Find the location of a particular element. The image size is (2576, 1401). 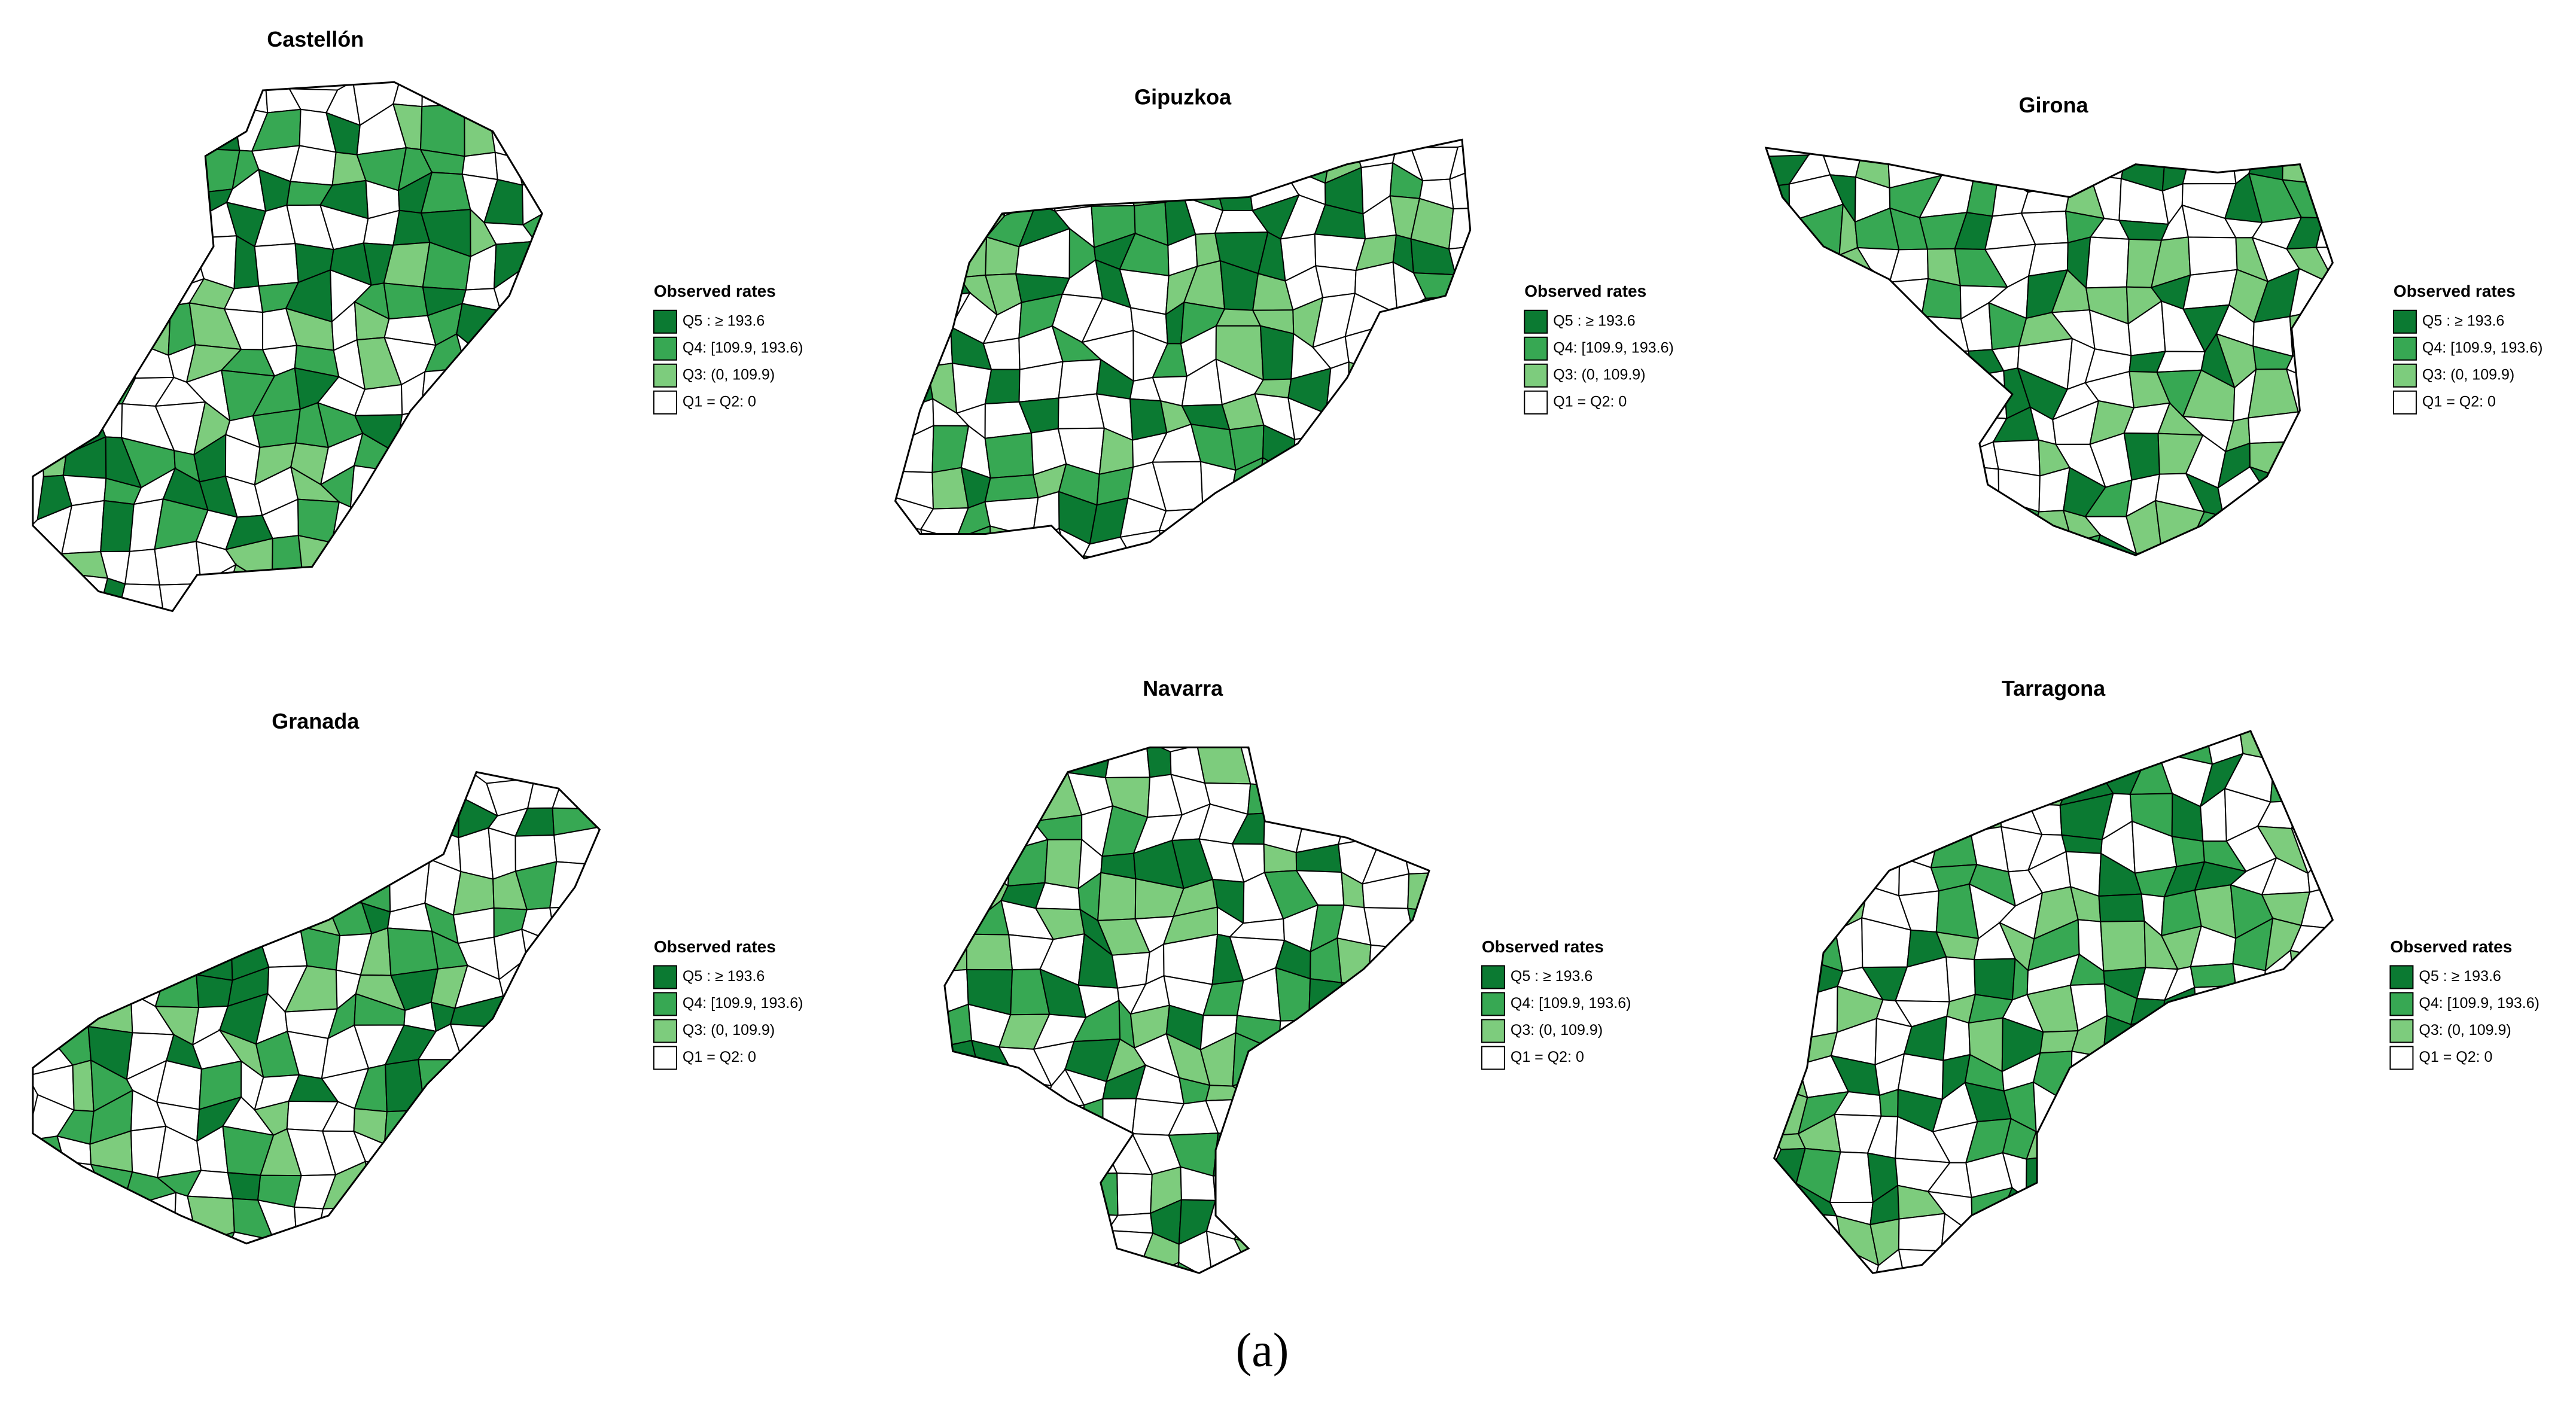

municipalities is located at coordinates (2049, 384).